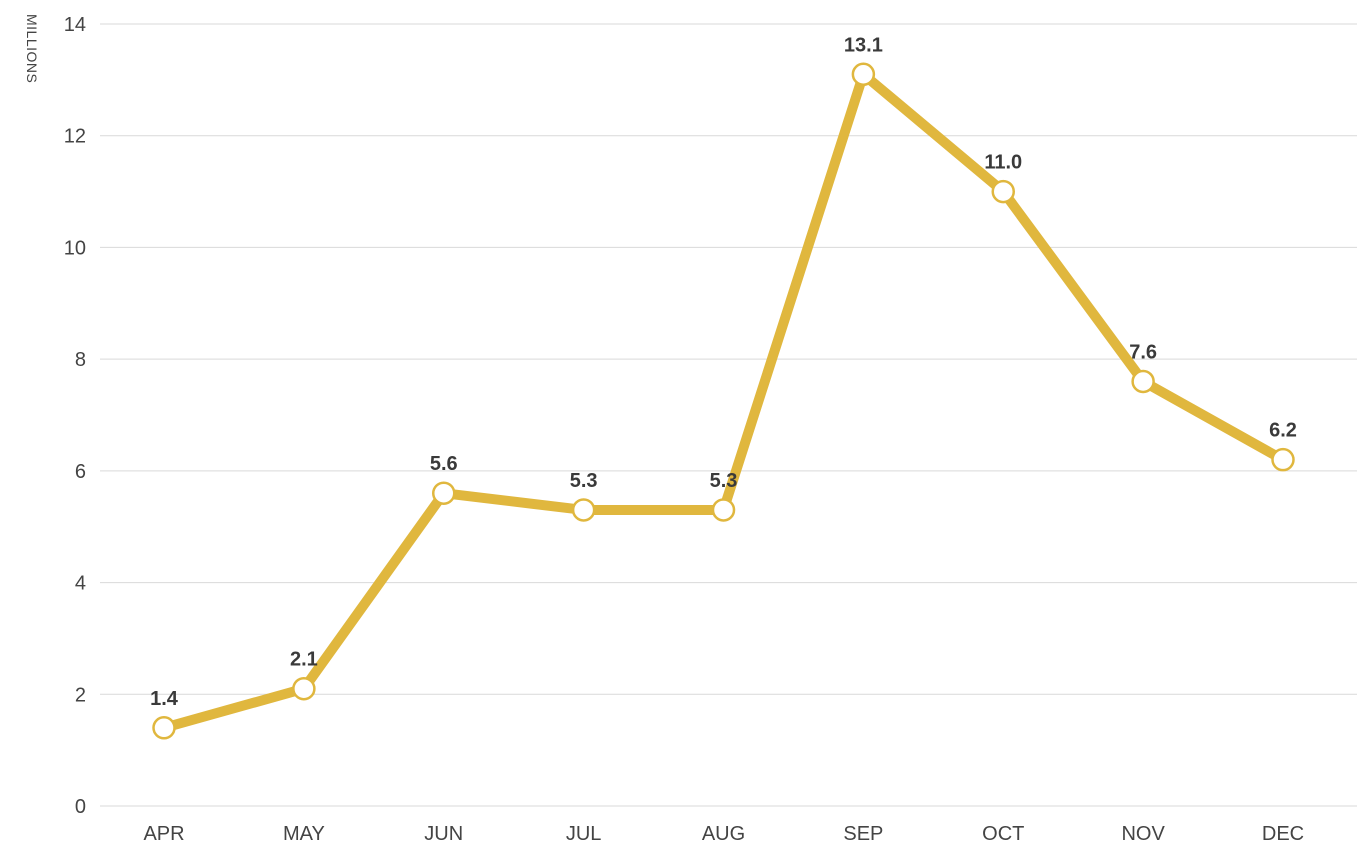 The width and height of the screenshot is (1357, 850). What do you see at coordinates (32, 48) in the screenshot?
I see `y-axis-title: MILLIONS` at bounding box center [32, 48].